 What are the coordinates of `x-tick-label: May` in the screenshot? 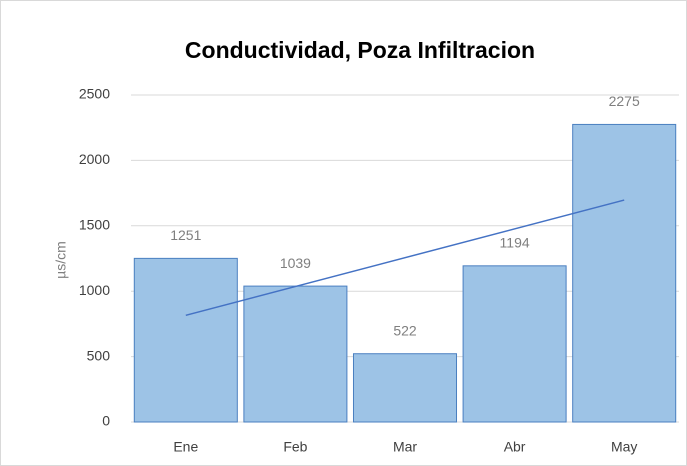 It's located at (624, 447).